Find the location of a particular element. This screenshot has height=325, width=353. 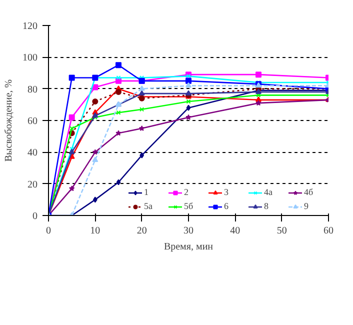

y-tick-label: 40 is located at coordinates (33, 153).